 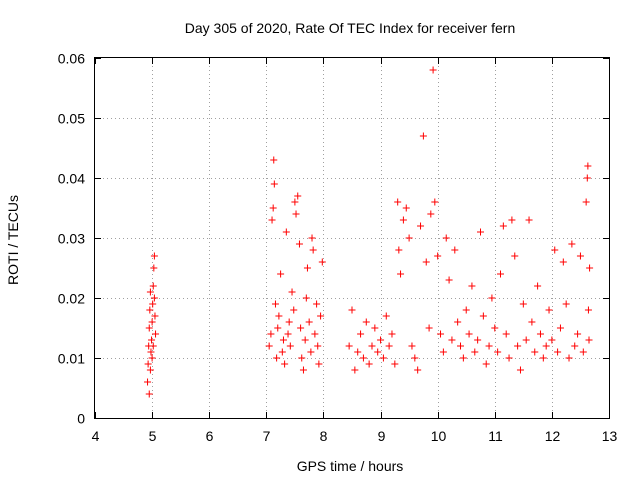 What do you see at coordinates (382, 436) in the screenshot?
I see `x-tick-label: 9` at bounding box center [382, 436].